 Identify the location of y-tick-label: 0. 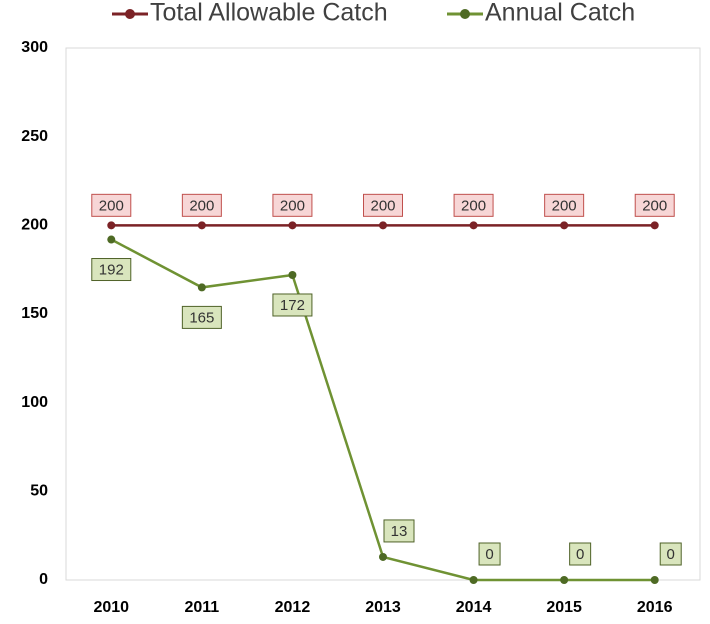
(43, 579).